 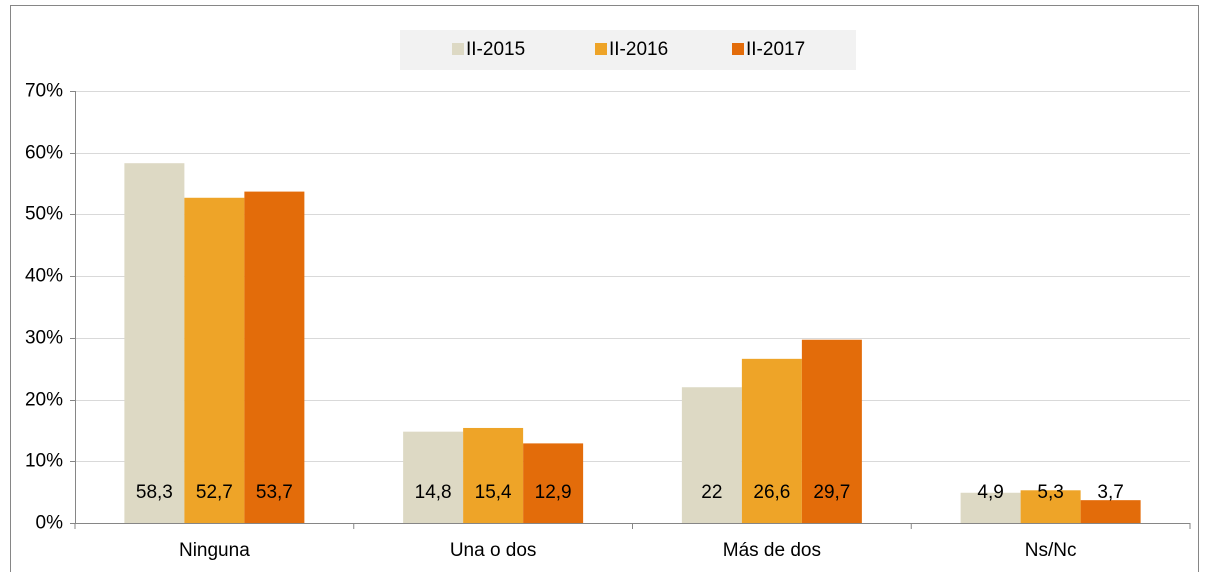 What do you see at coordinates (495, 49) in the screenshot?
I see `legend-label: II-2015` at bounding box center [495, 49].